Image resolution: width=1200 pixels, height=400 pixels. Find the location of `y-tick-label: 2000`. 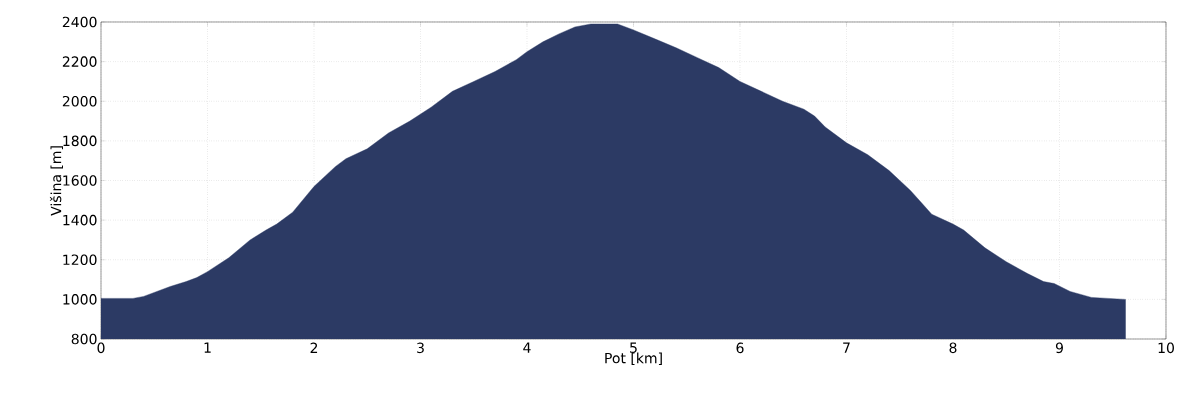

y-tick-label: 2000 is located at coordinates (79, 101).